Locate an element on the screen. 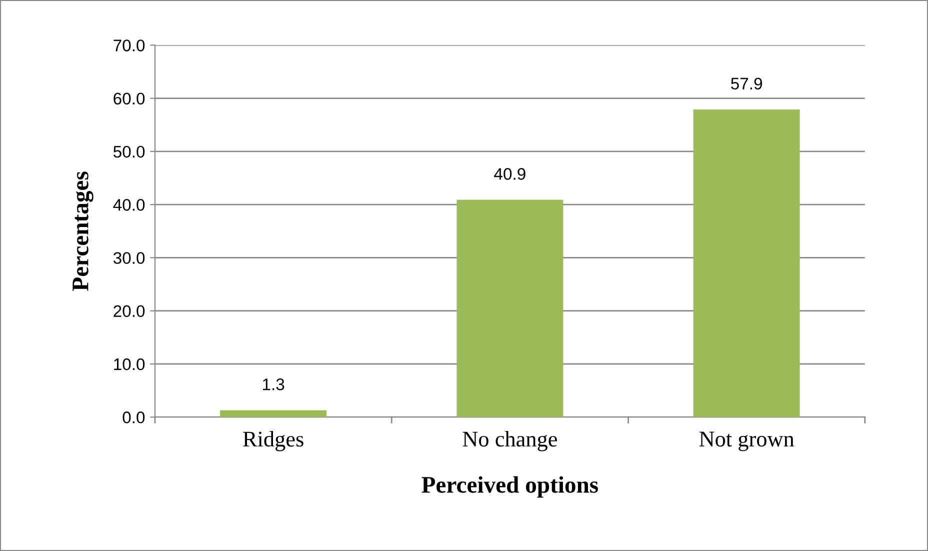  y-tick-label: 50.0 is located at coordinates (129, 152).